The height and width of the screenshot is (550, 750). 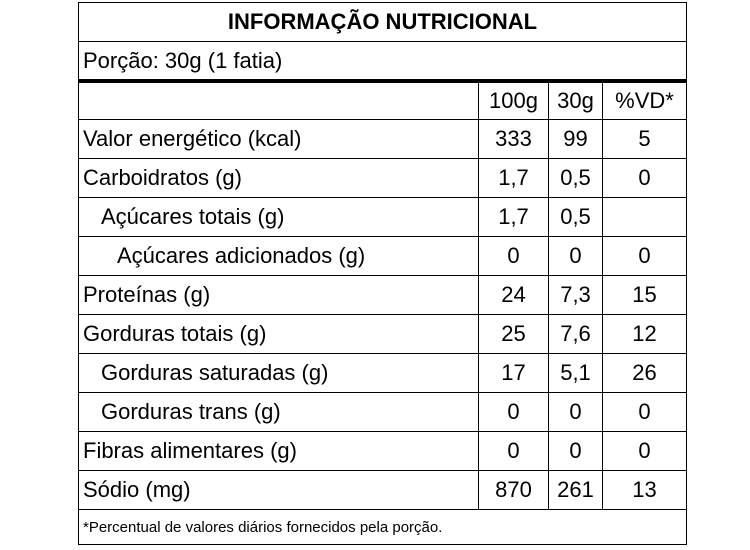 I want to click on nutrient-row: Gorduras trans (g) 0 0 0, so click(x=383, y=412).